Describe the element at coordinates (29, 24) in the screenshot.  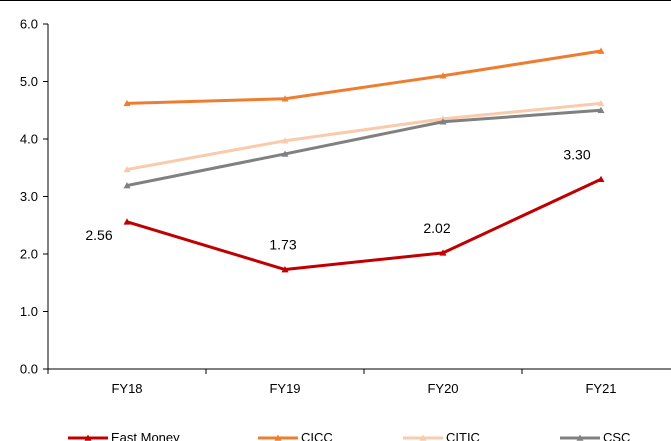
I see `y-tick-label: 6.0` at that location.